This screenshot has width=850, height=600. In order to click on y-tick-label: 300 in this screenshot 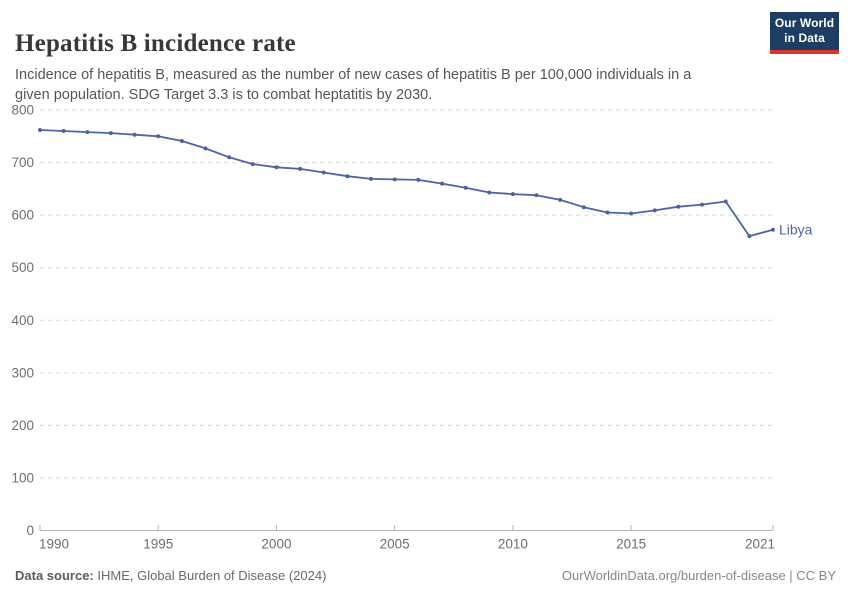, I will do `click(22, 372)`.